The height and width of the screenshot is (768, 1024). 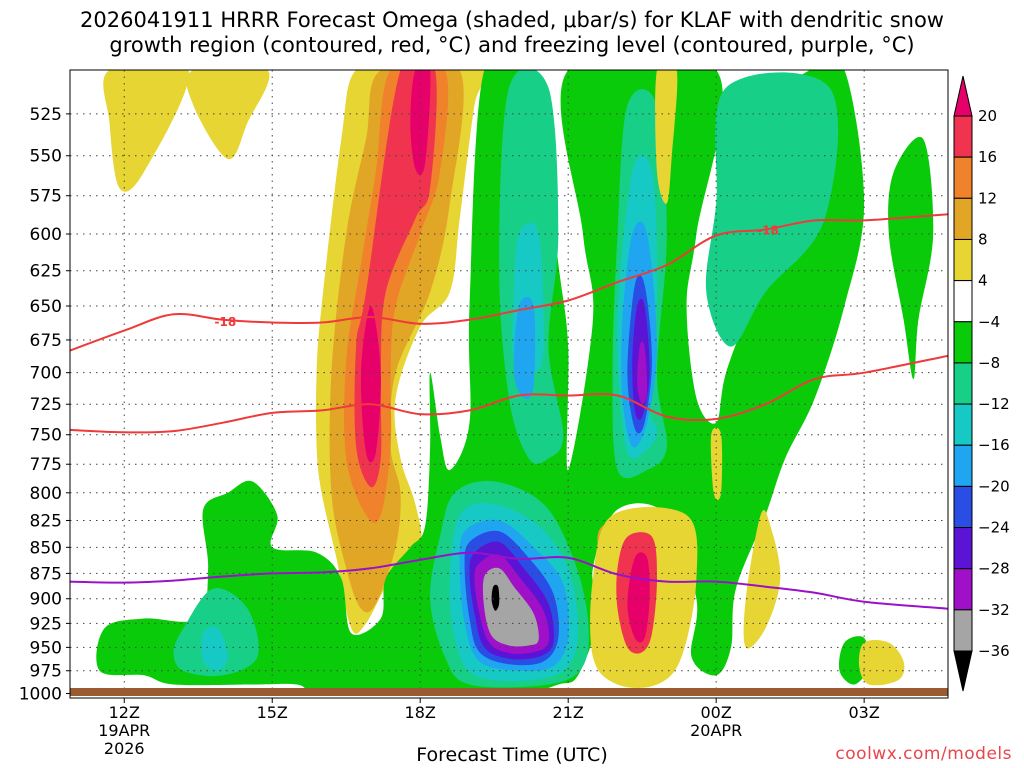 I want to click on y-tick-label: 575, so click(x=46, y=197).